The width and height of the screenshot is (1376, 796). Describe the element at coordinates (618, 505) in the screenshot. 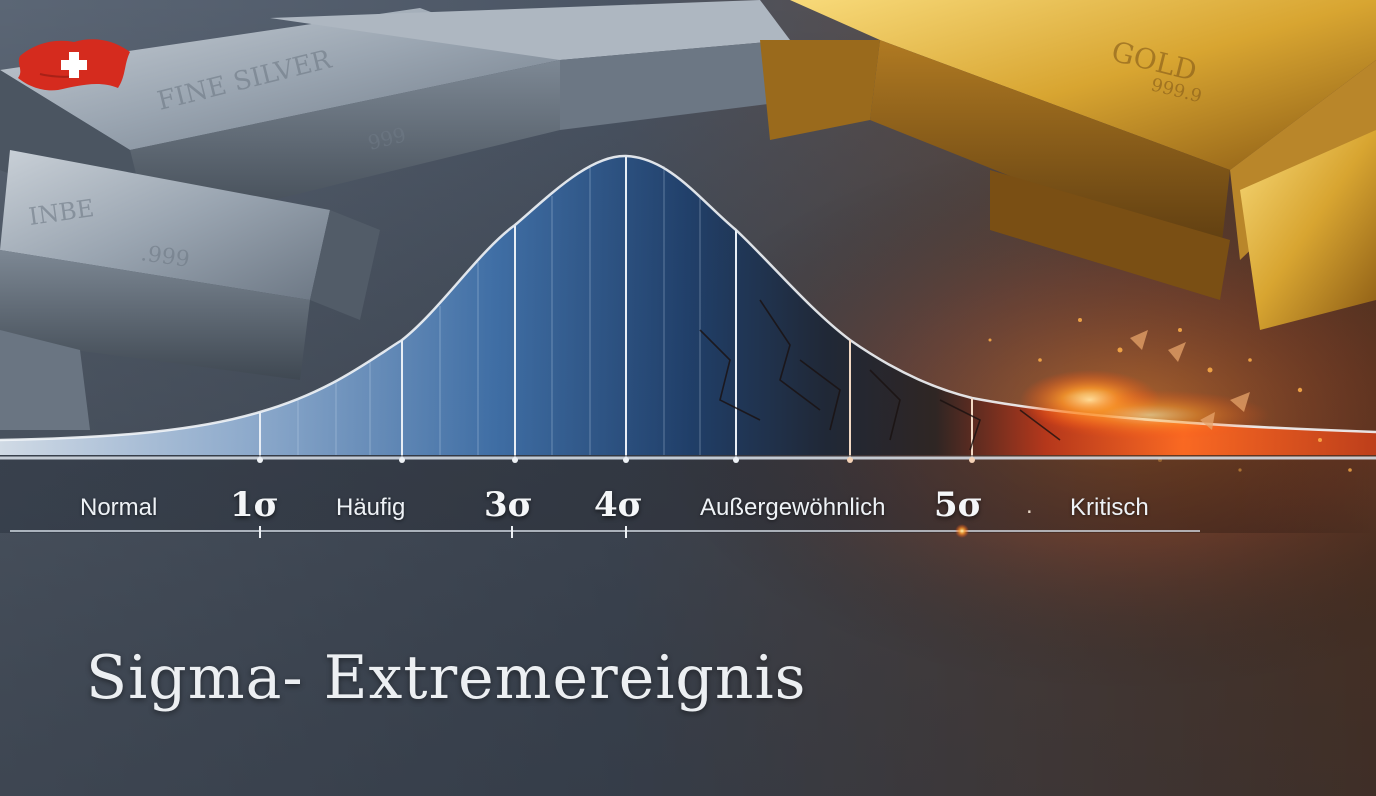

I see `label-sigma-4: 4σ` at that location.